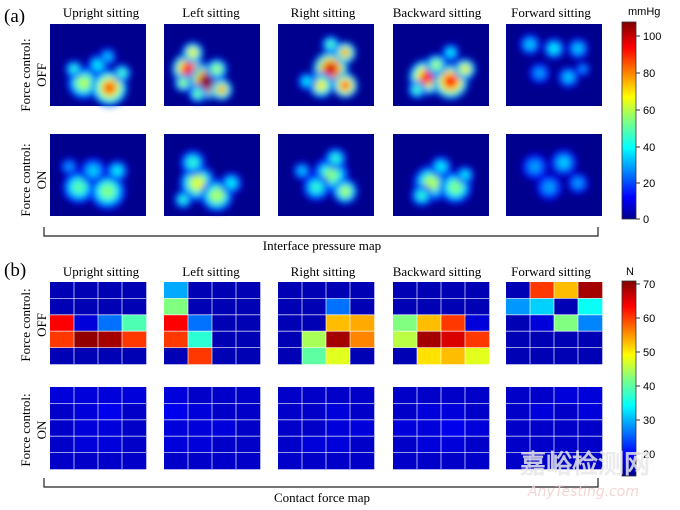 Image resolution: width=680 pixels, height=510 pixels. What do you see at coordinates (25, 179) in the screenshot?
I see `panel-a-row-on-line1: Force control:` at bounding box center [25, 179].